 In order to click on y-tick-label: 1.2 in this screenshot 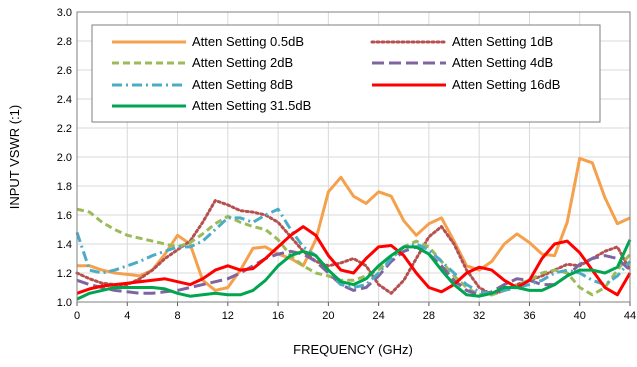, I will do `click(64, 274)`.